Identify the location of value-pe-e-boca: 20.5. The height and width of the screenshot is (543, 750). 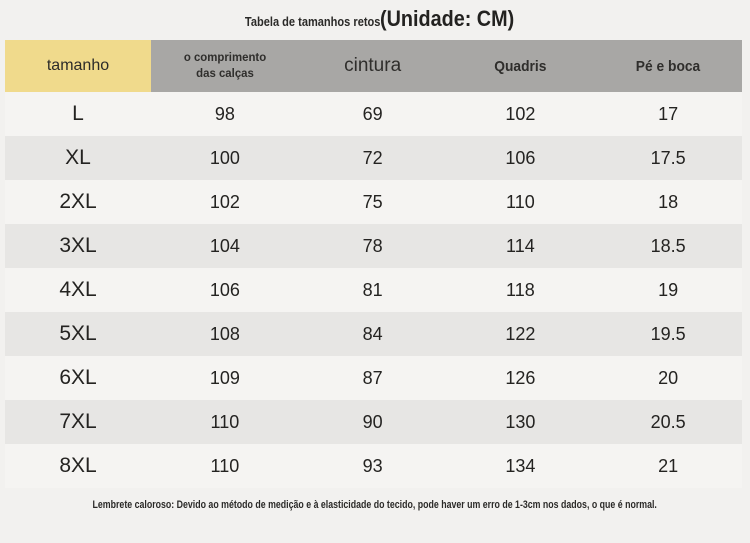
(668, 421).